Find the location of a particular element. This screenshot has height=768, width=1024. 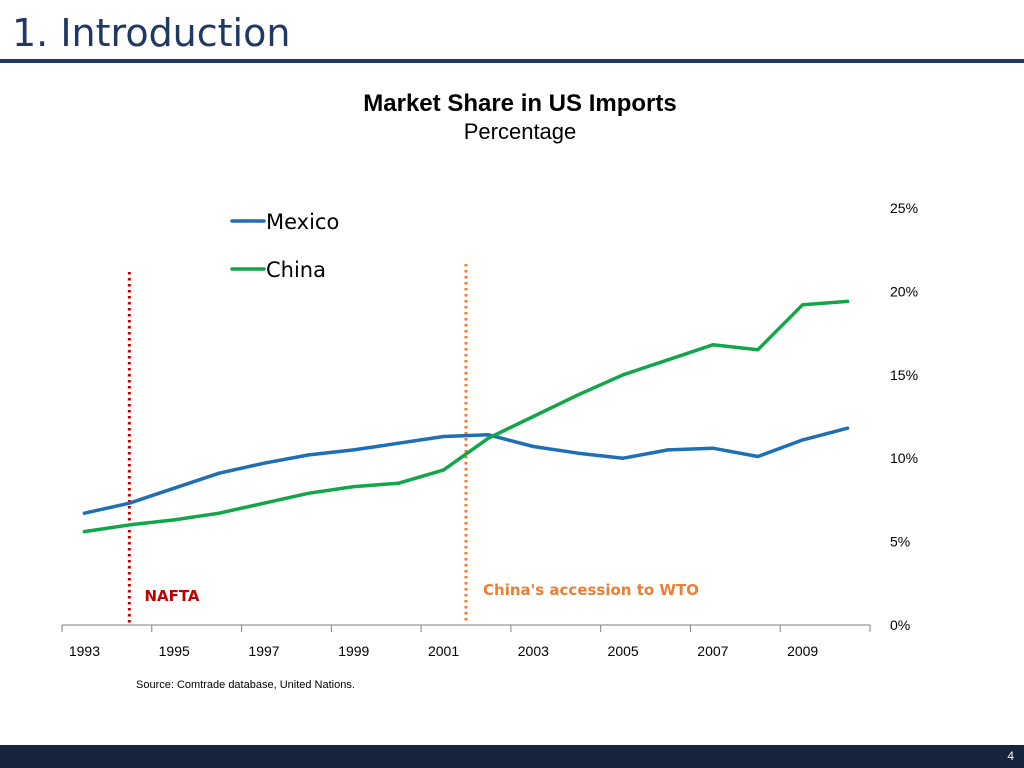

y-tick-label: 15% is located at coordinates (904, 375).